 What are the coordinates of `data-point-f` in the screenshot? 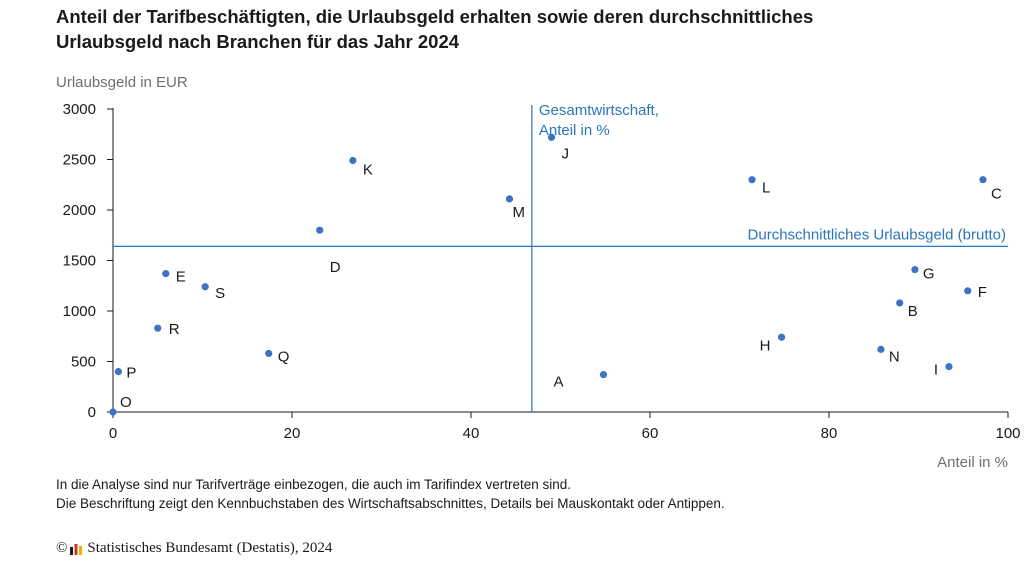 It's located at (968, 291).